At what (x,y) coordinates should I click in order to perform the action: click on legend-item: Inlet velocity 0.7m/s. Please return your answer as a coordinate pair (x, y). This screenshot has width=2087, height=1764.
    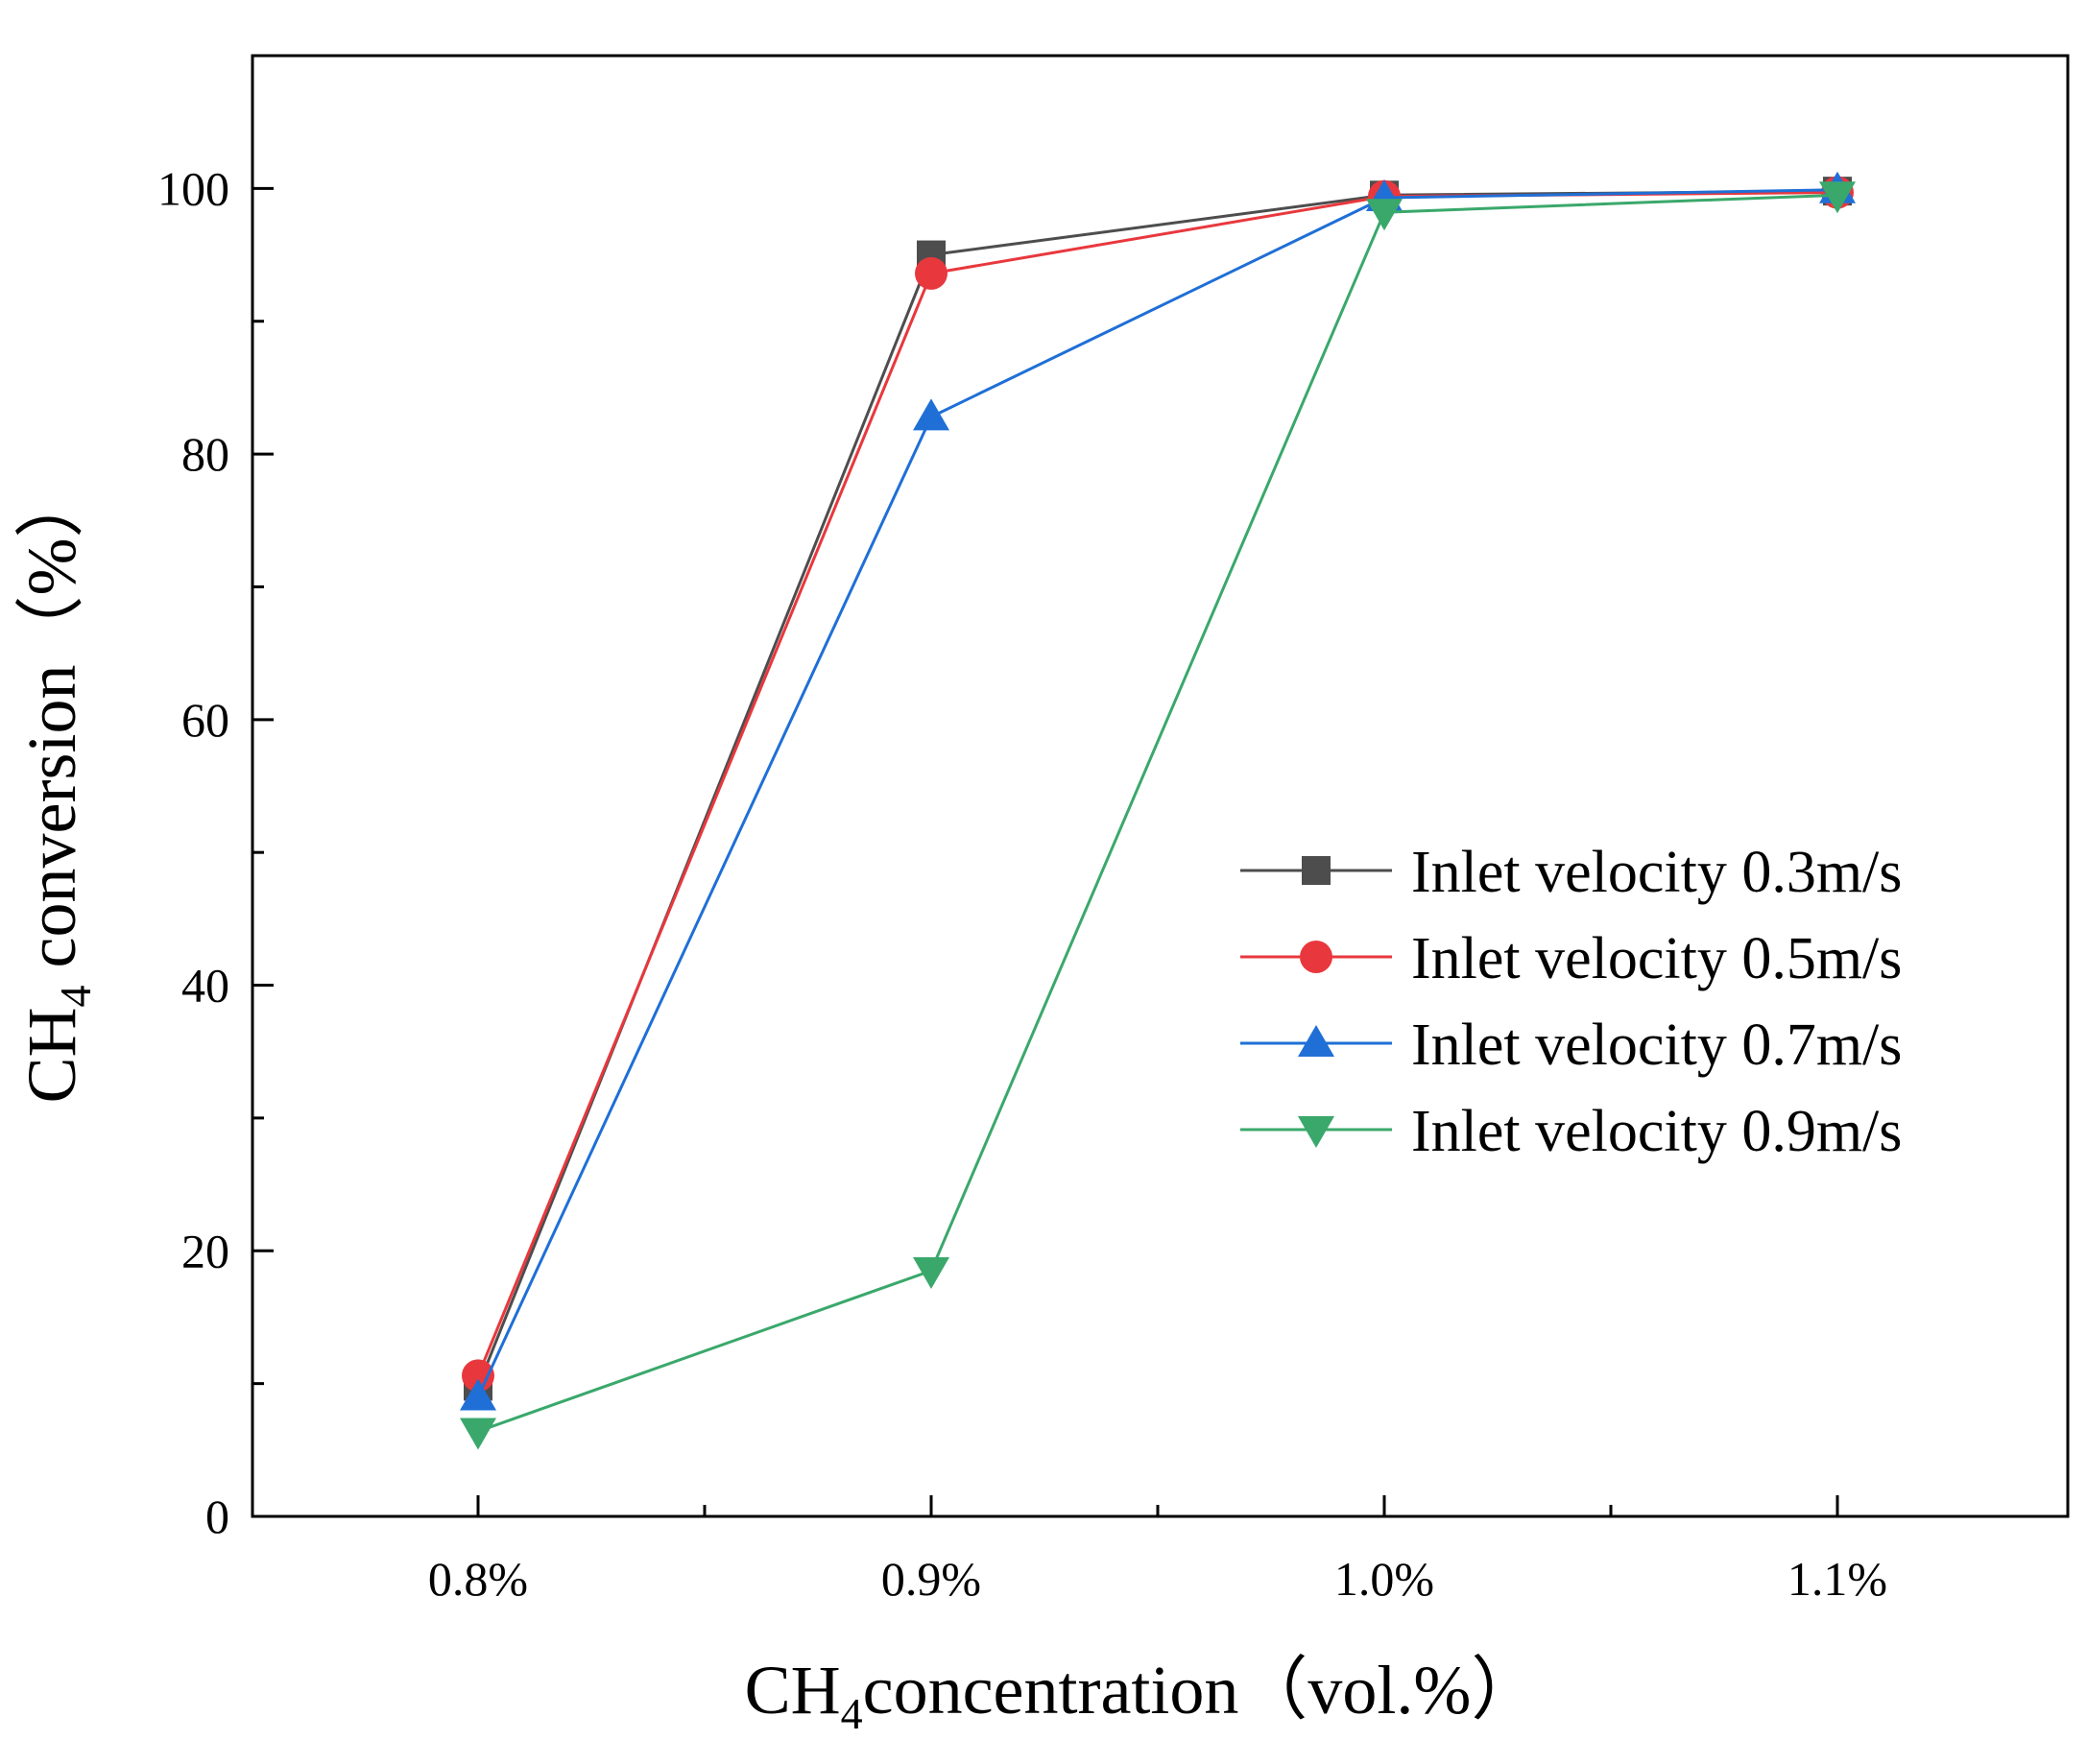
    Looking at the image, I should click on (1571, 1045).